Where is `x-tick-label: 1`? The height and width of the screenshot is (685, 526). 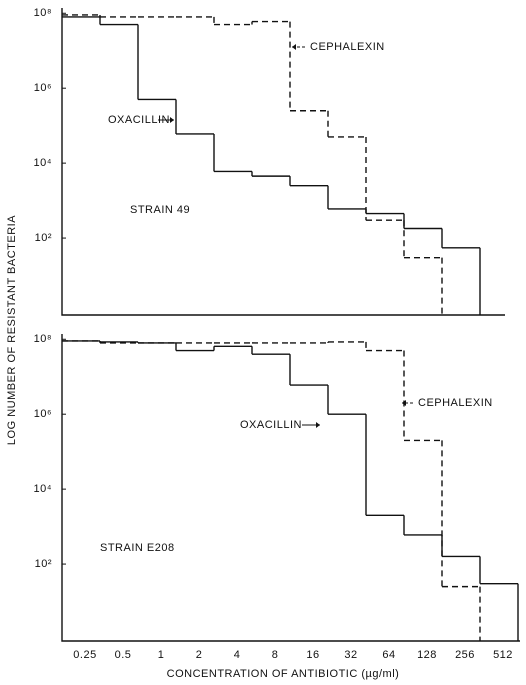 x-tick-label: 1 is located at coordinates (161, 655).